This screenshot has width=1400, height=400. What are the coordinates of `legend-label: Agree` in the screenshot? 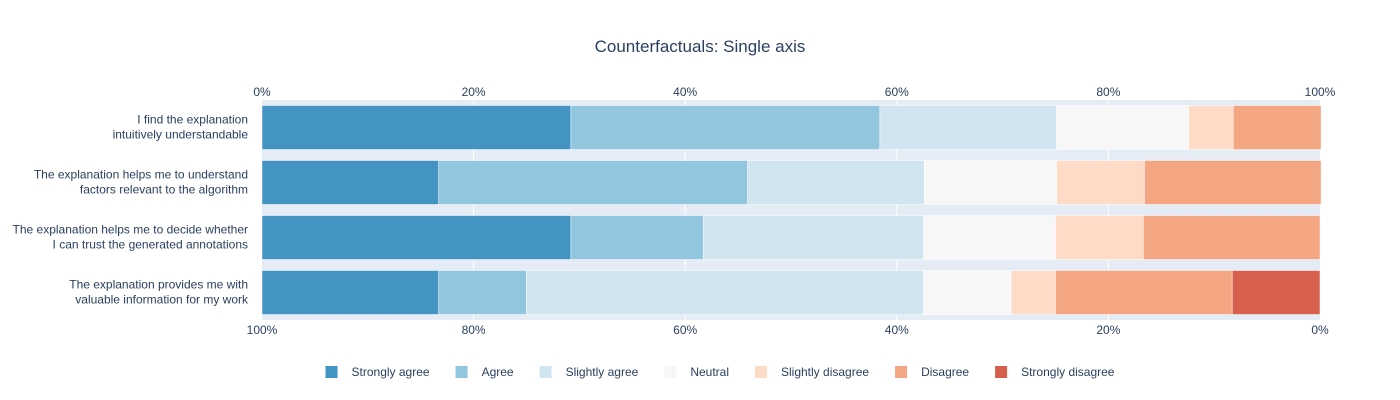 It's located at (498, 372).